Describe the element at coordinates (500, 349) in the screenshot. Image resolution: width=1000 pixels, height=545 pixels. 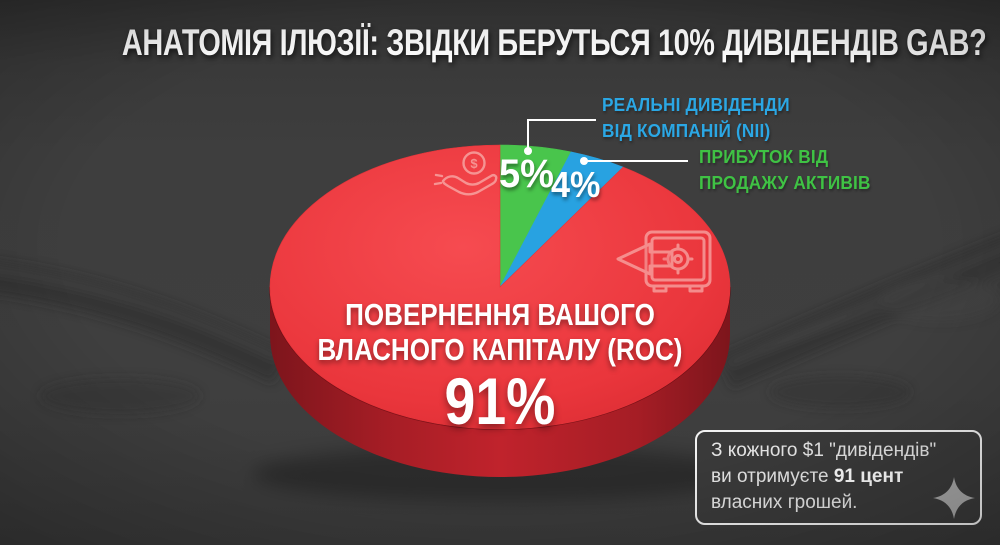
I see `roc-label-line2: ВЛАСНОГО КАПІТАЛУ (ROC)` at that location.